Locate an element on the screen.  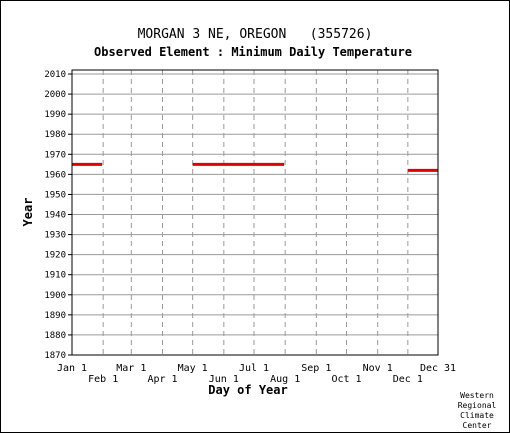
y-tick-label: 1990 is located at coordinates (55, 115).